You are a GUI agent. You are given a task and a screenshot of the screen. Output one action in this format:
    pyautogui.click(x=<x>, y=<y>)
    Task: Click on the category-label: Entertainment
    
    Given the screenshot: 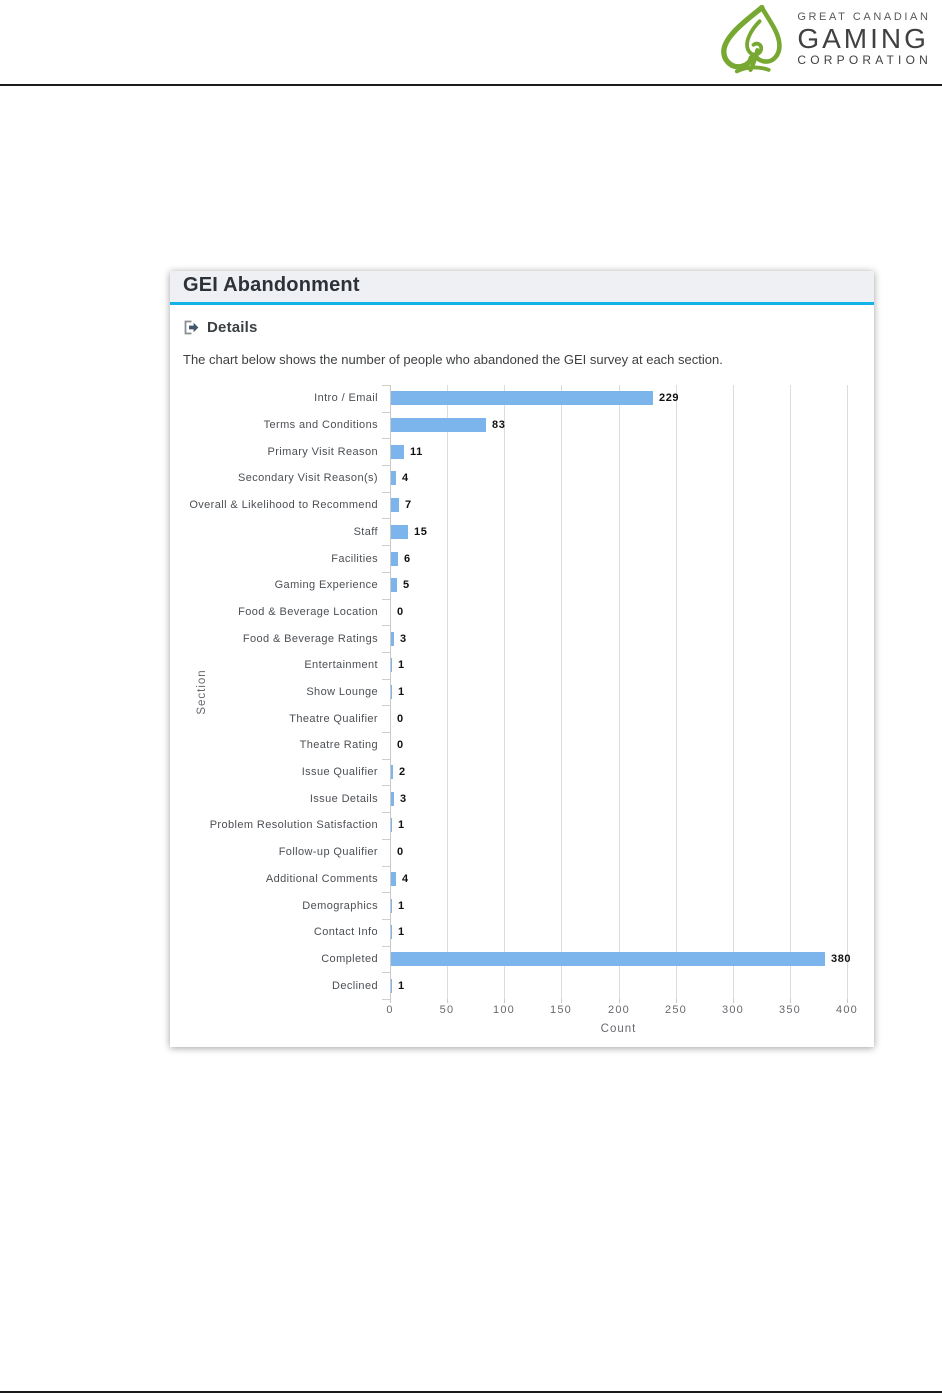 What is the action you would take?
    pyautogui.click(x=341, y=665)
    